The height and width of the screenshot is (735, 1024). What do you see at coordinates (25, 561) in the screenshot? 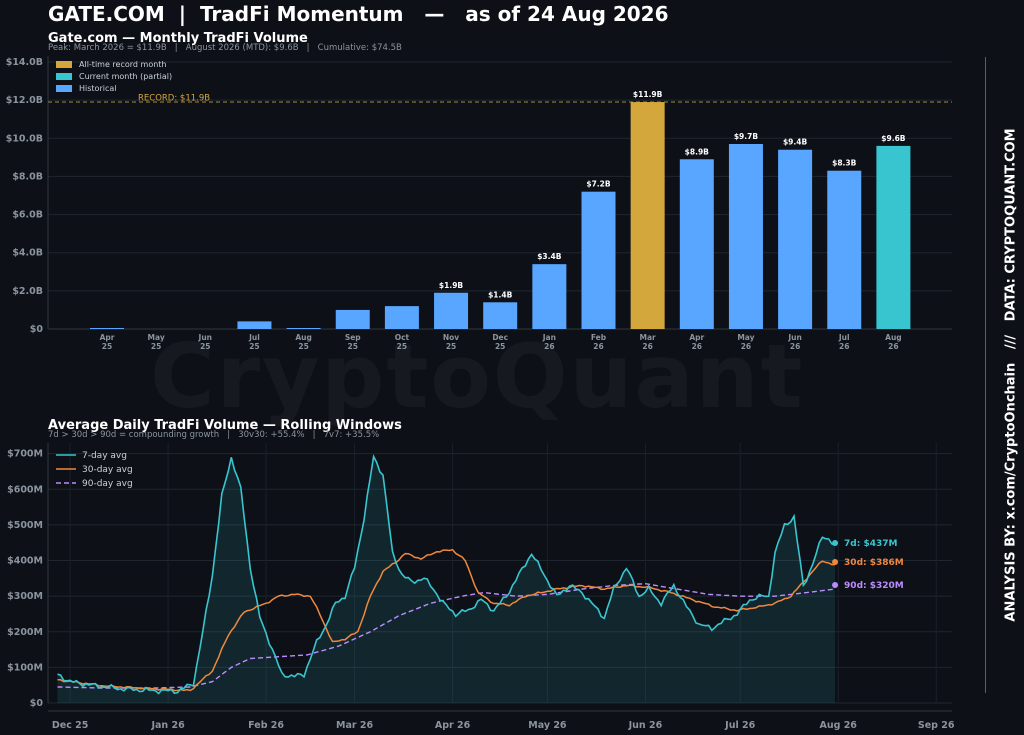
I see `y-tick-label: $400M` at bounding box center [25, 561].